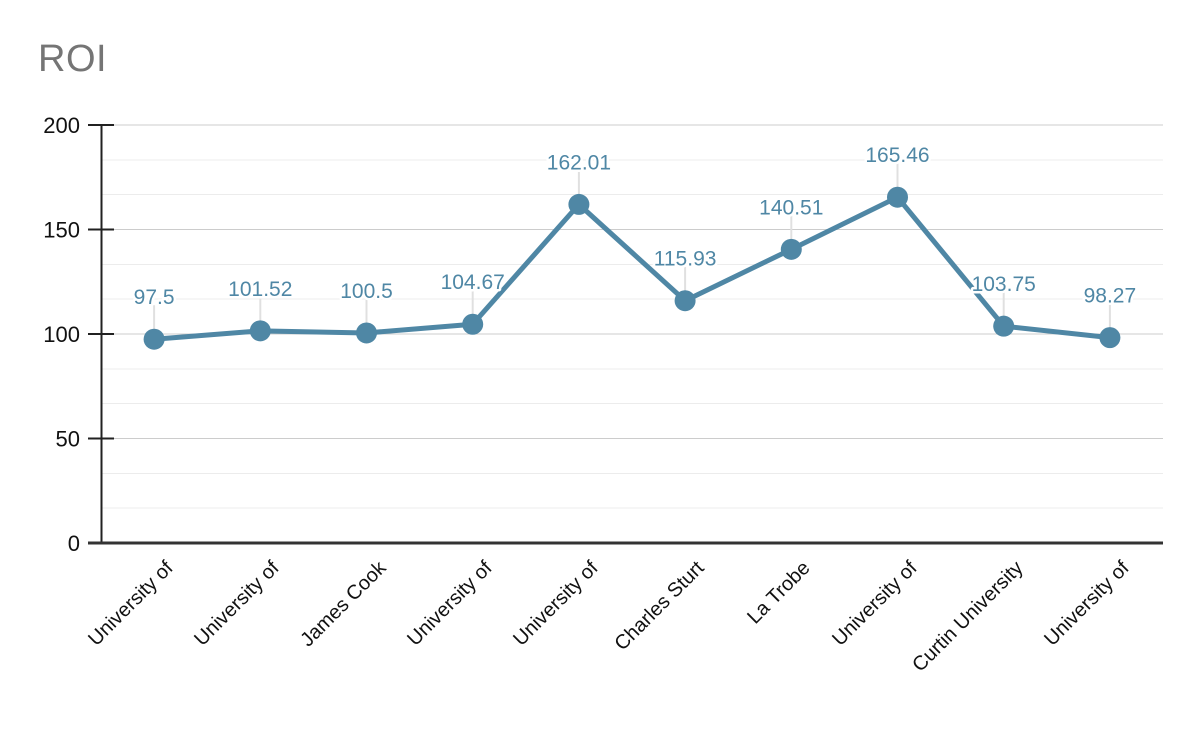  What do you see at coordinates (791, 207) in the screenshot?
I see `data-point-label: 140.51` at bounding box center [791, 207].